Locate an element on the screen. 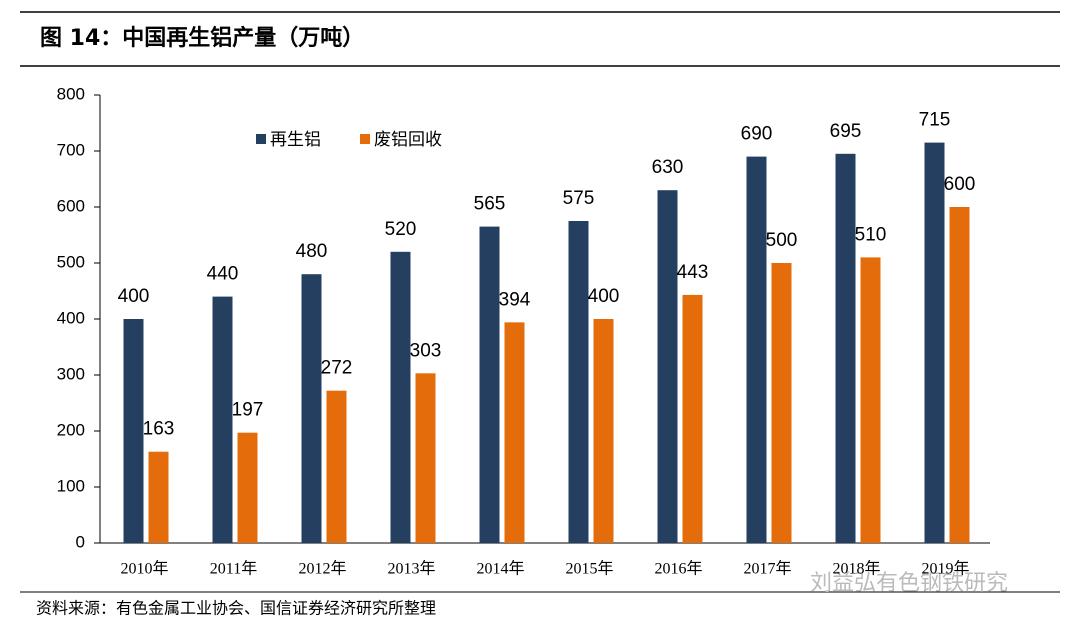  x-tick-label: 2013年 is located at coordinates (411, 569).